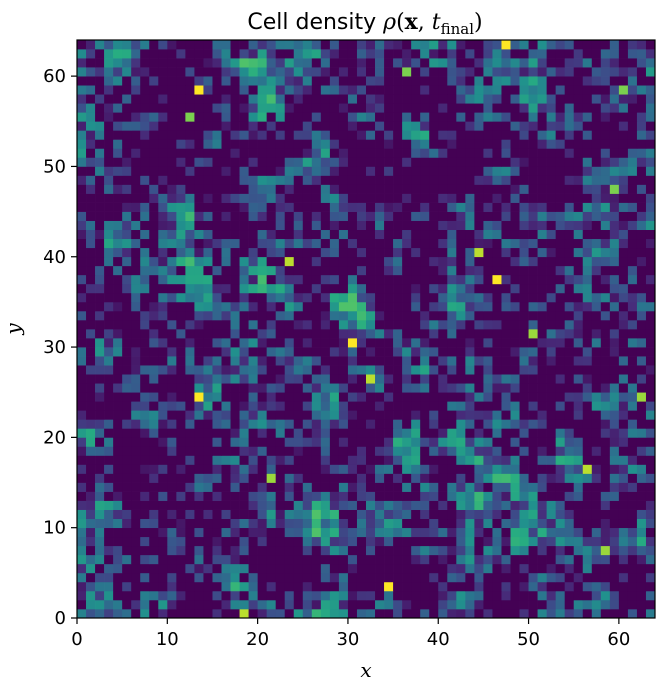  Describe the element at coordinates (54, 528) in the screenshot. I see `y-tick-label: 10` at that location.